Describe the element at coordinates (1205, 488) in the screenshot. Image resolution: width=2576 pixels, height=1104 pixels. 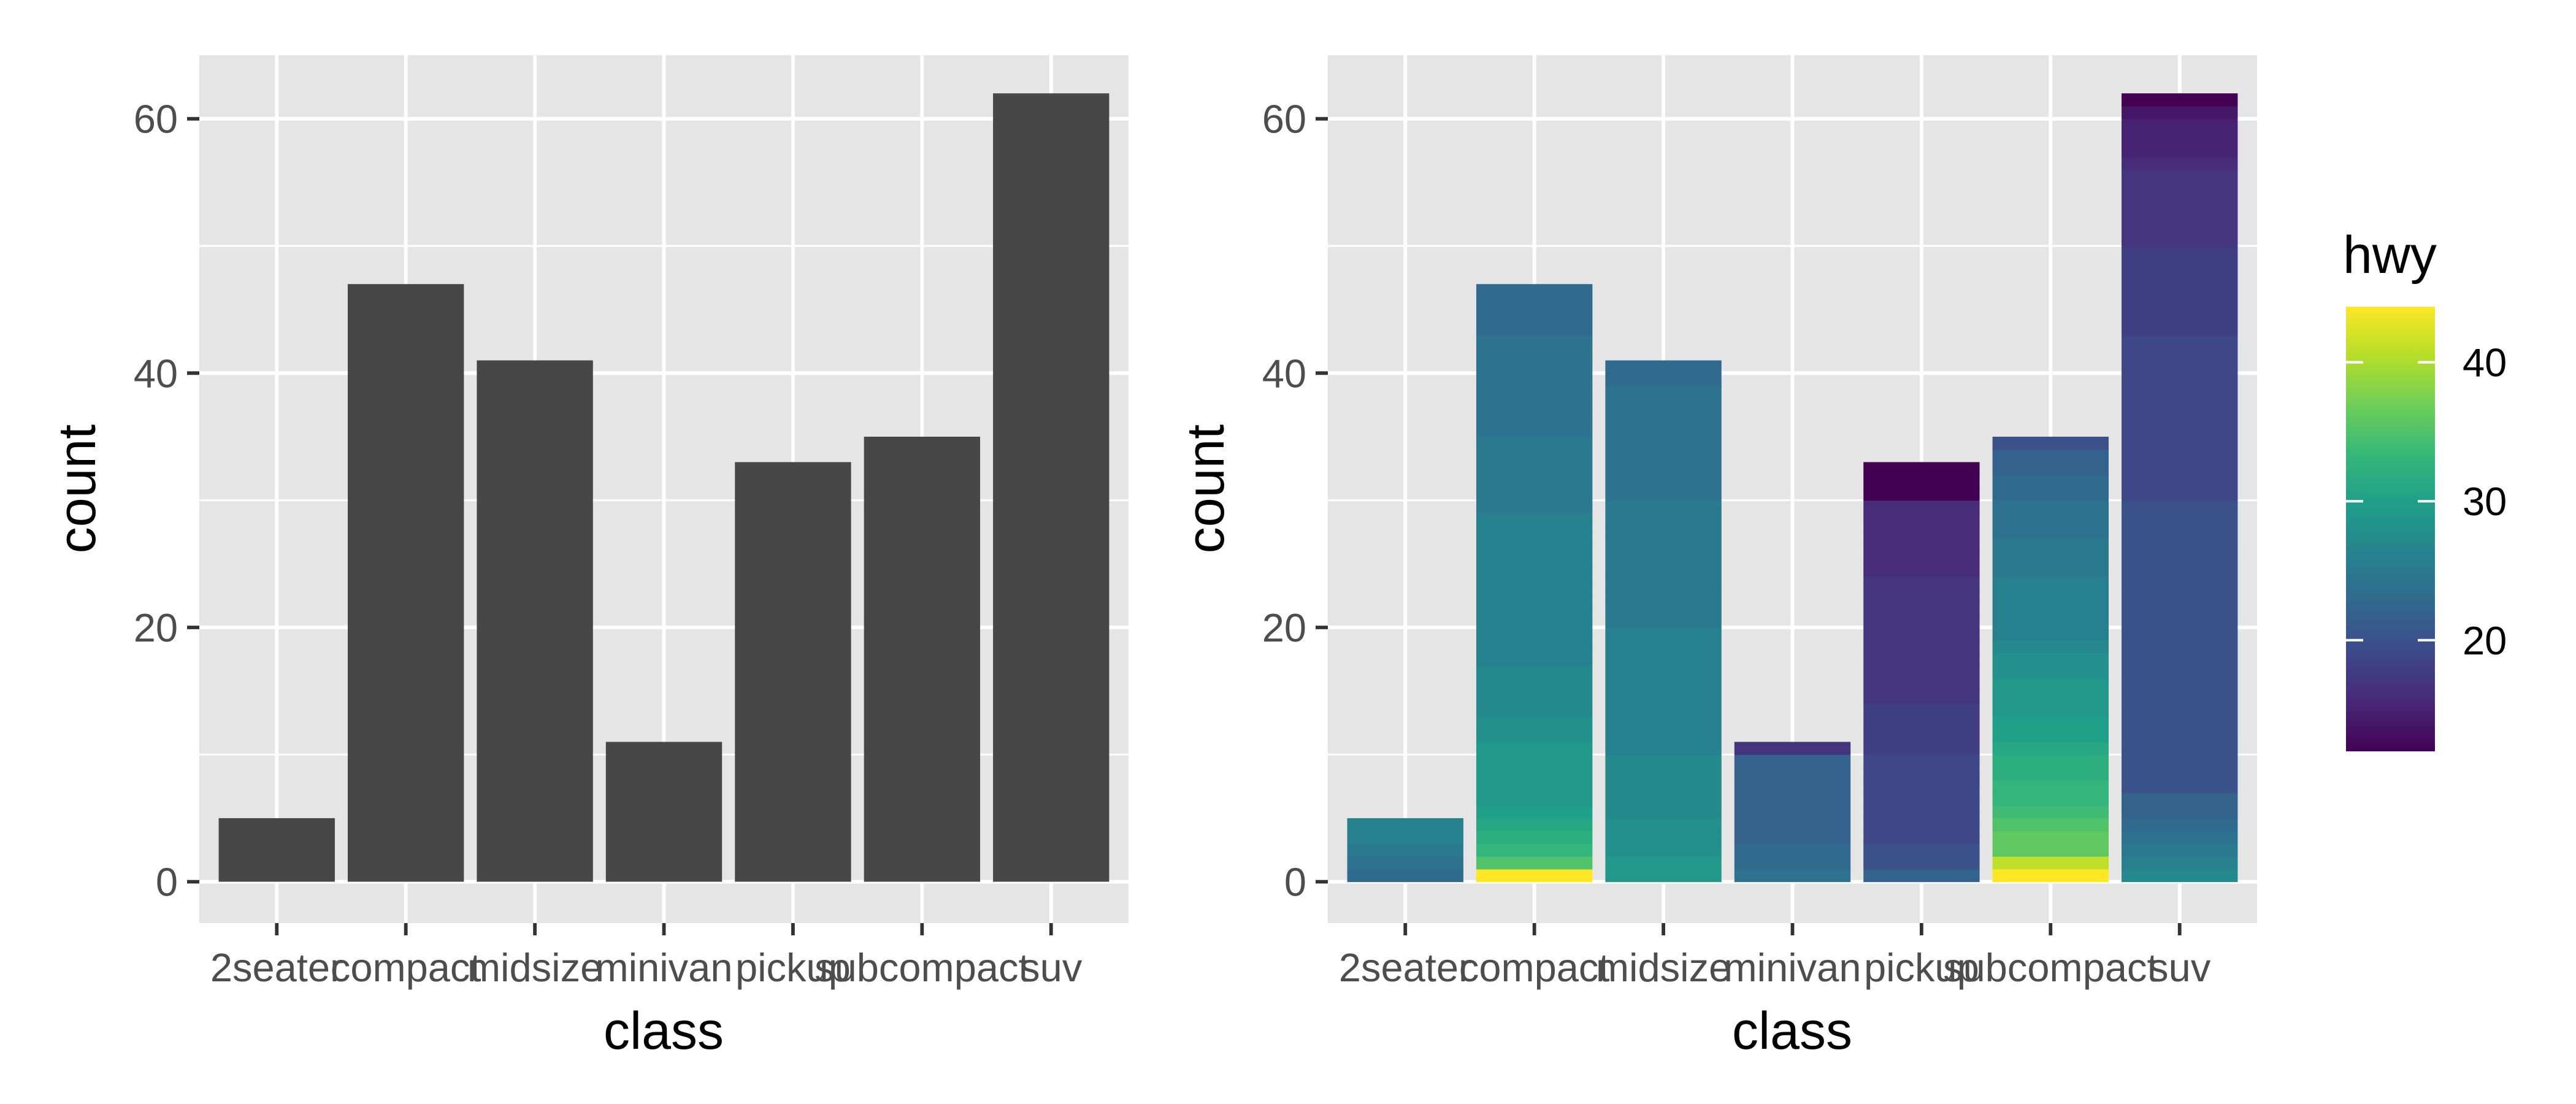
I see `y-axis-title-right: count` at that location.